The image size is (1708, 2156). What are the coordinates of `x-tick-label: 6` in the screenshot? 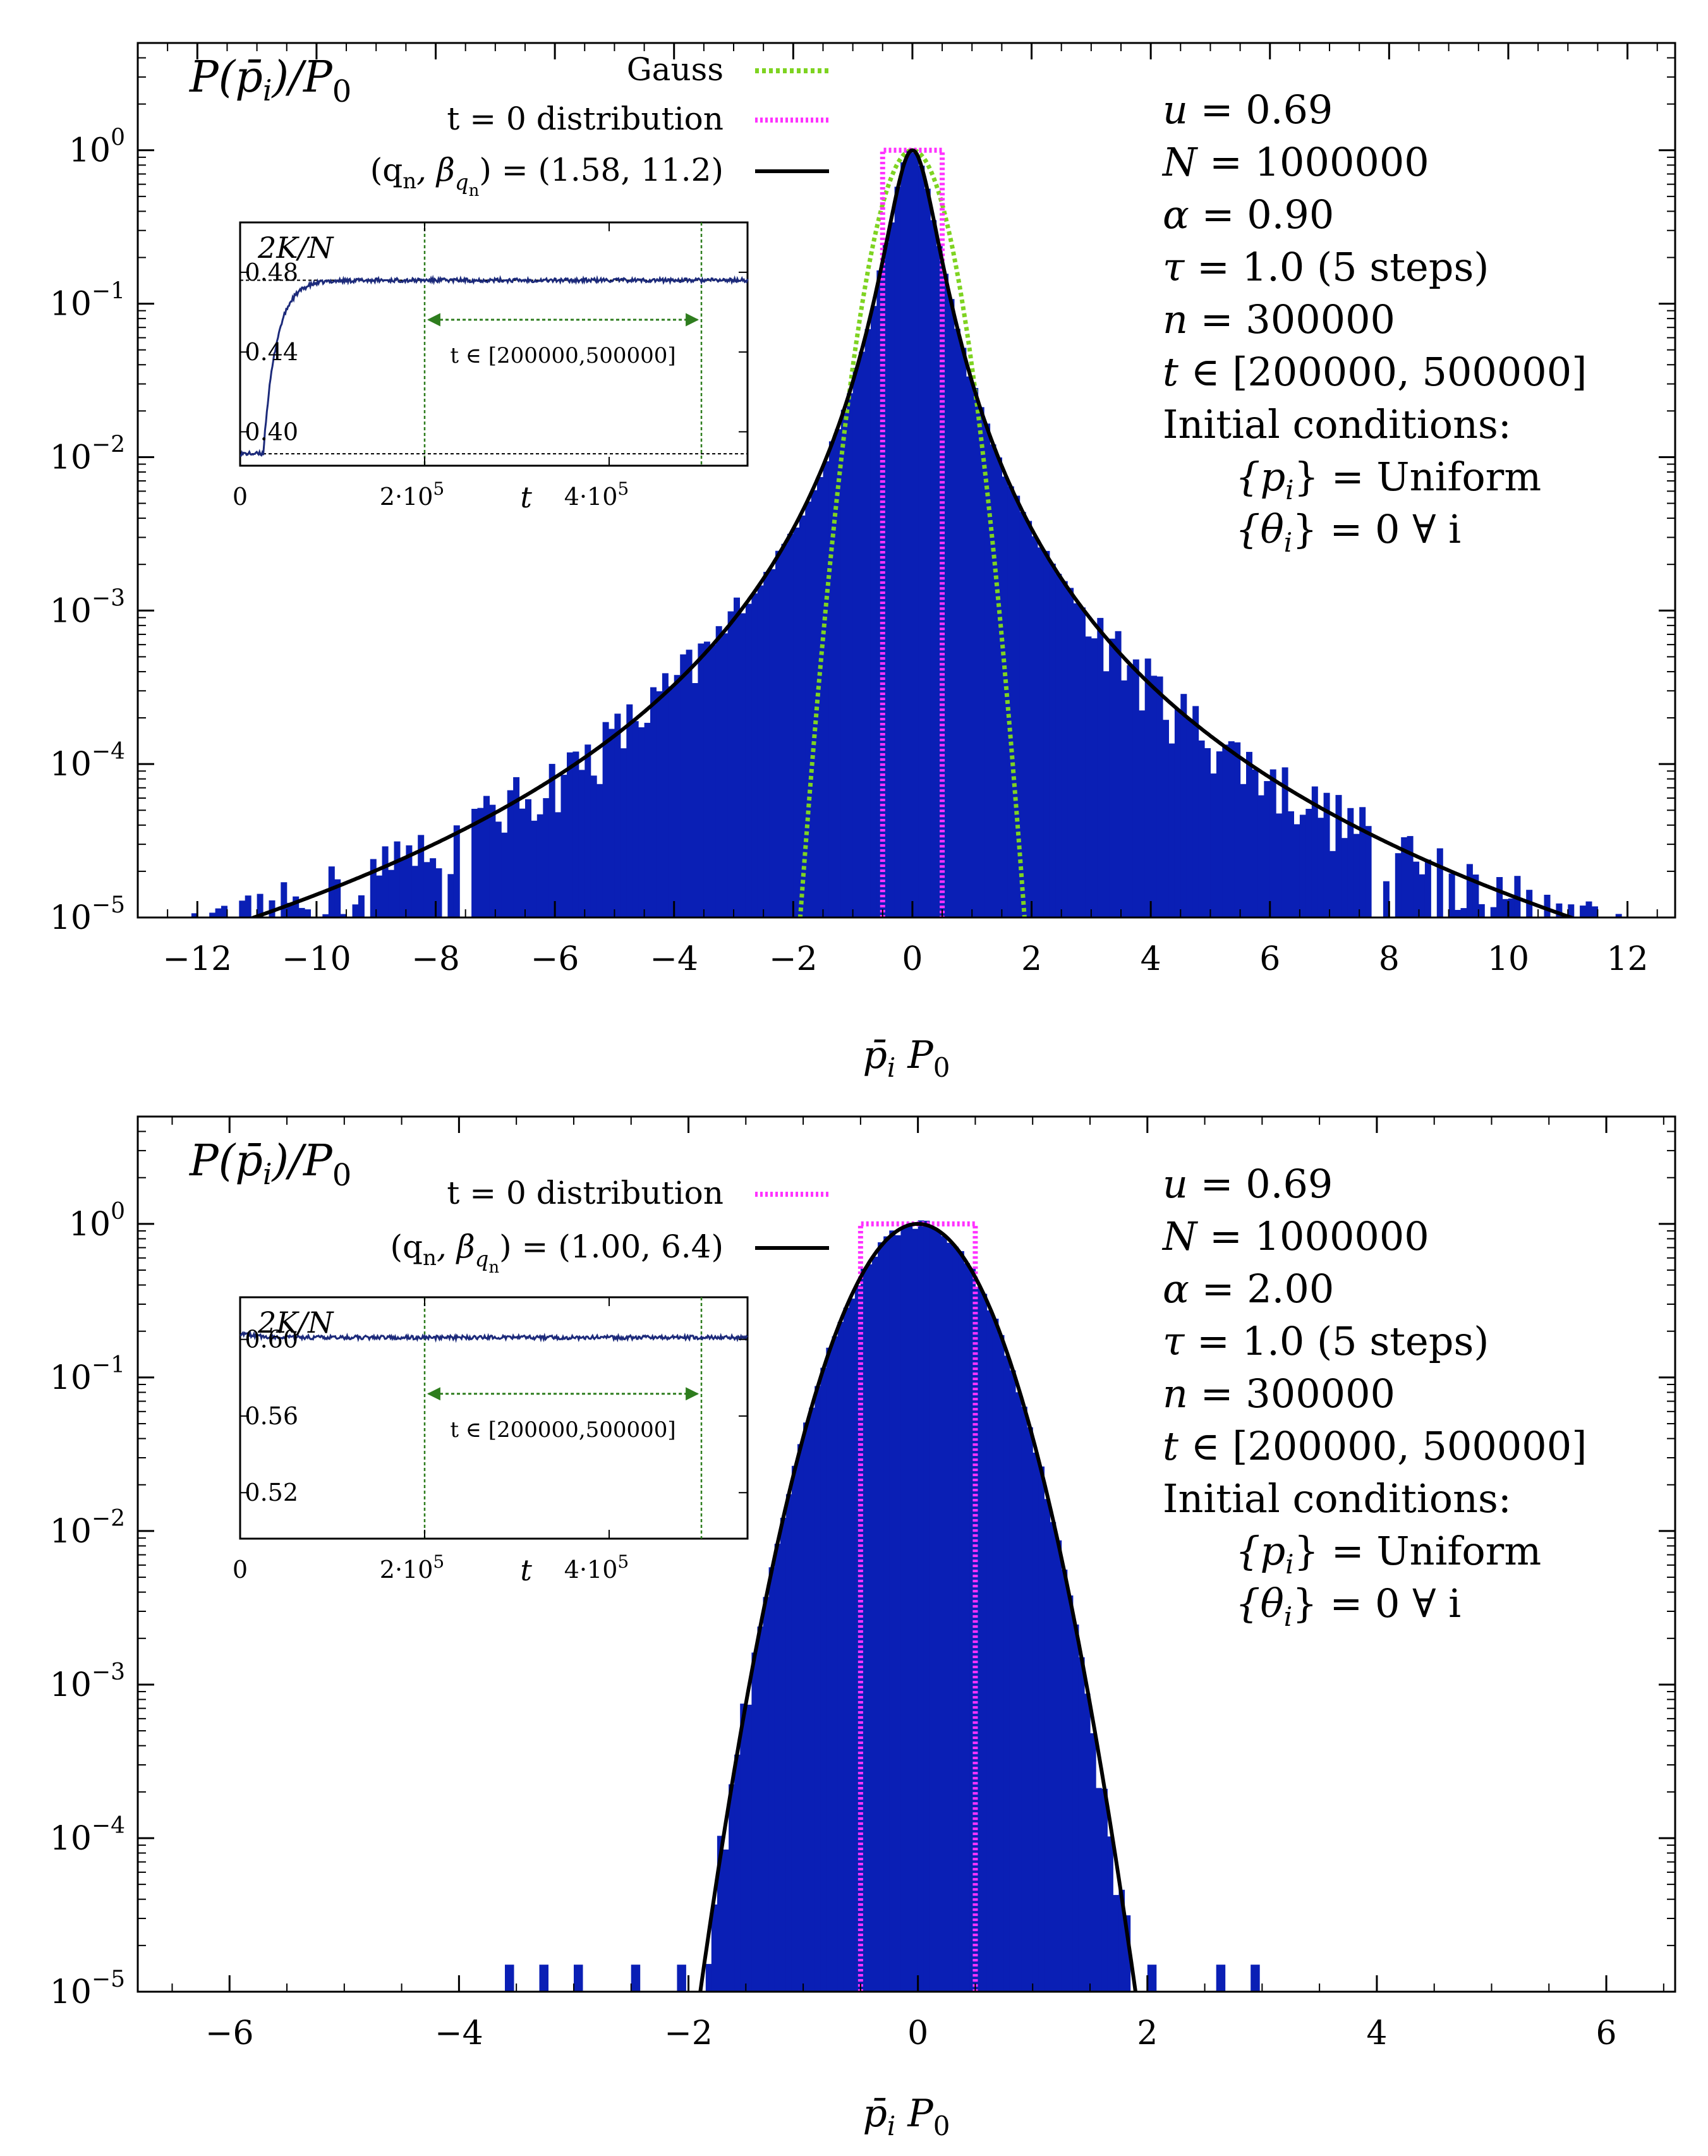 It's located at (1269, 959).